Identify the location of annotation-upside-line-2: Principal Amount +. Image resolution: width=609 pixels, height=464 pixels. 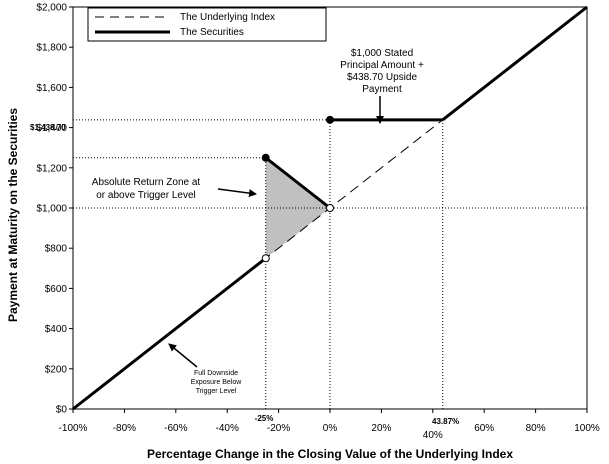
(382, 65).